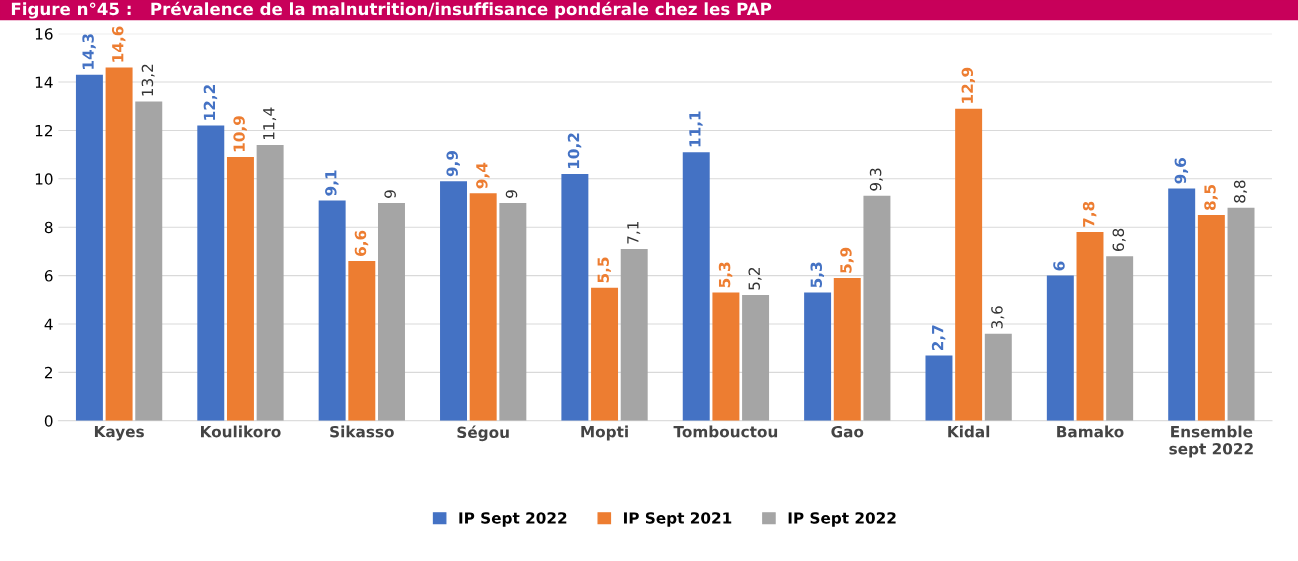 This screenshot has height=561, width=1298. What do you see at coordinates (48, 227) in the screenshot?
I see `y-tick-label: 8` at bounding box center [48, 227].